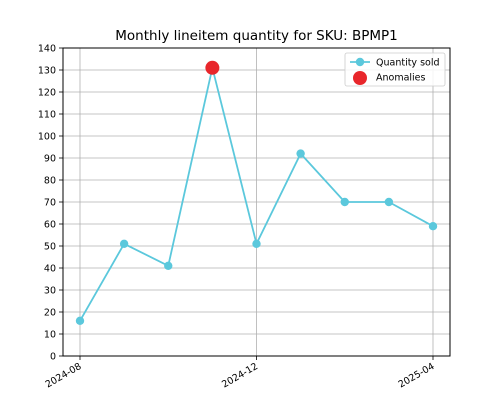  Describe the element at coordinates (50, 269) in the screenshot. I see `y-tick-label: 40` at that location.